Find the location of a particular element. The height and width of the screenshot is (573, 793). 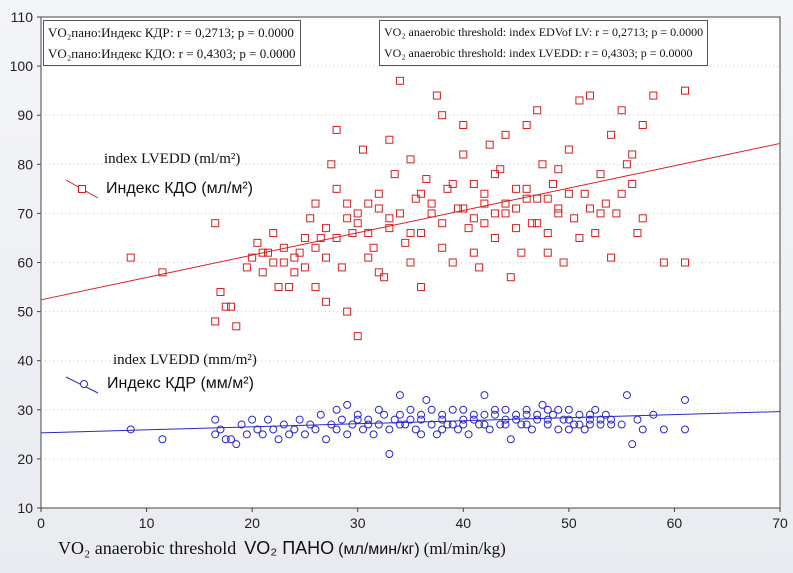

legend-blue-marker is located at coordinates (84, 384).